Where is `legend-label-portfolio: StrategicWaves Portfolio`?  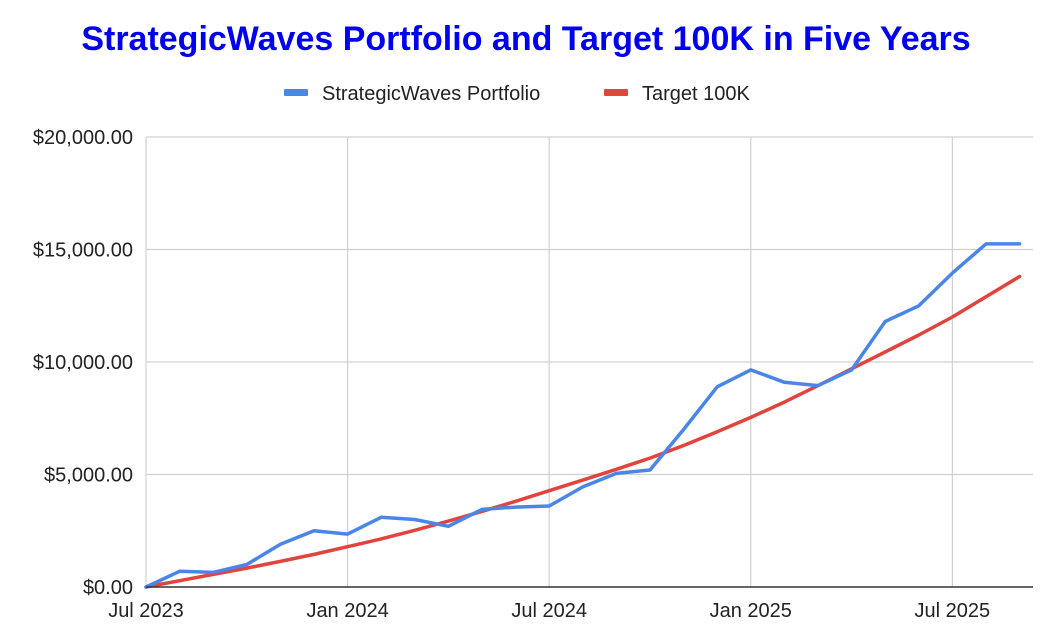 legend-label-portfolio: StrategicWaves Portfolio is located at coordinates (431, 94).